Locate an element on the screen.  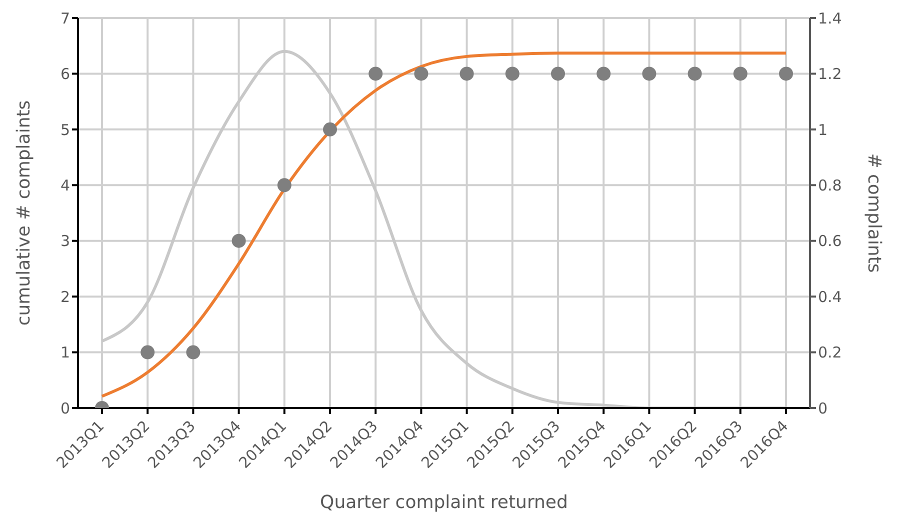
y2-tick-label: 0.2 is located at coordinates (830, 353).